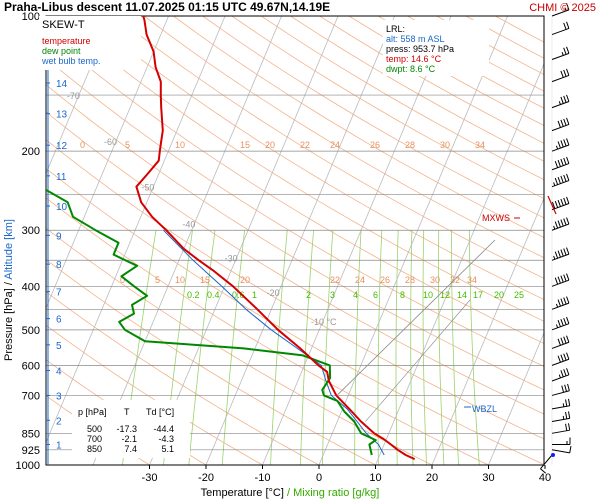 This screenshot has width=600, height=500. Describe the element at coordinates (147, 188) in the screenshot. I see `isotherm-label: -50` at that location.